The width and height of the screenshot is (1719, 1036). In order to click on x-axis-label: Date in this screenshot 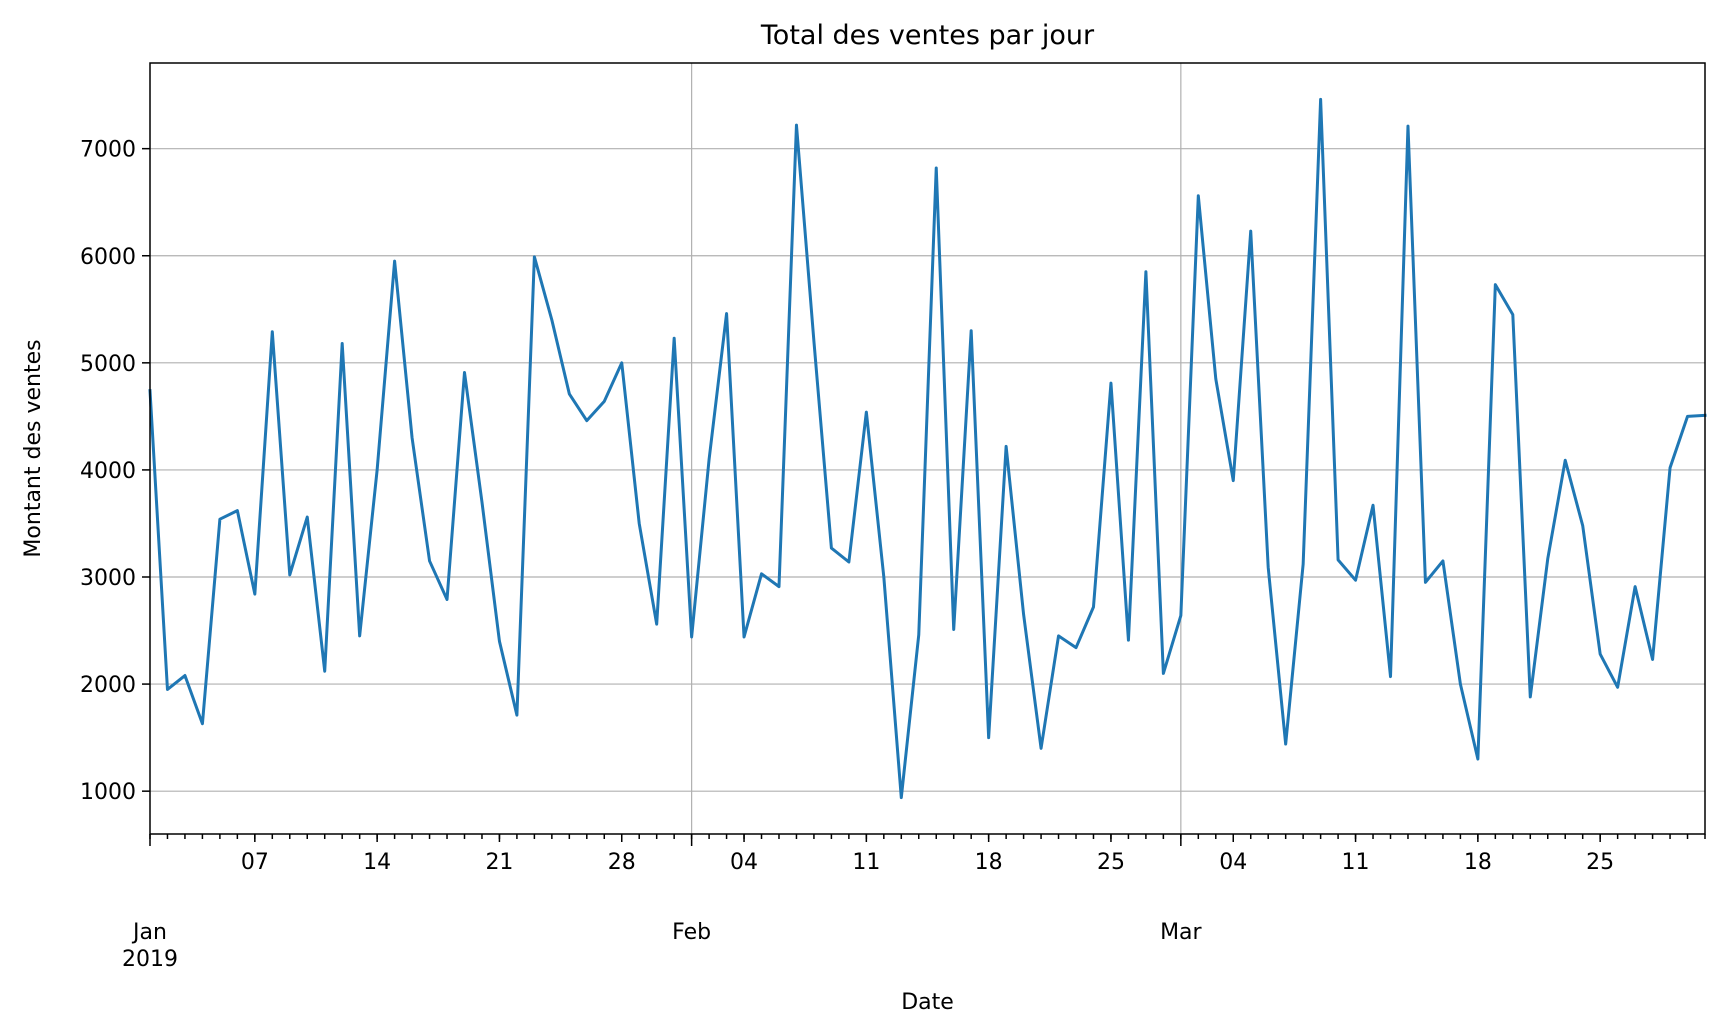, I will do `click(927, 1002)`.